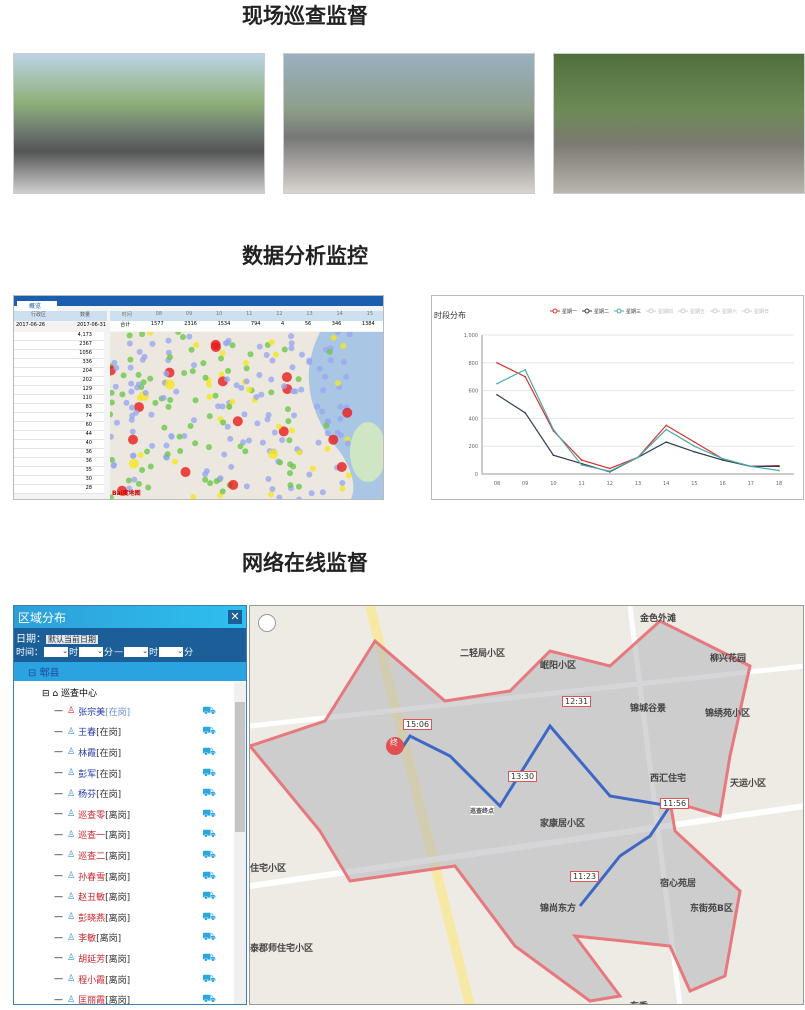 This screenshot has width=805, height=1010. I want to click on district-count: 83, so click(88, 407).